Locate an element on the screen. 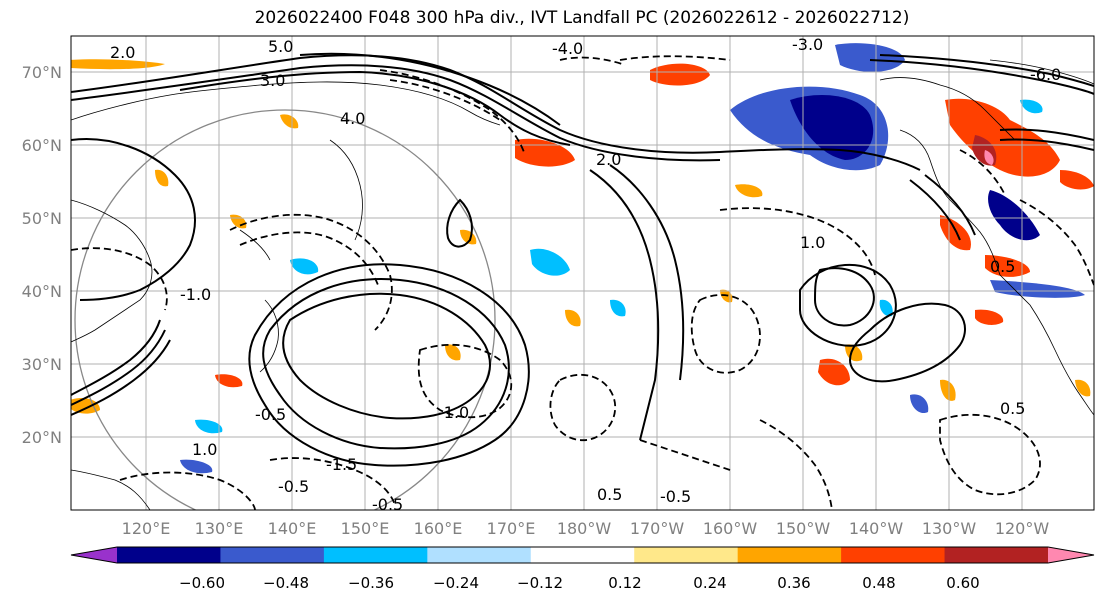 Image resolution: width=1105 pixels, height=604 pixels. colorbar-tick-label: 0.12 is located at coordinates (624, 583).